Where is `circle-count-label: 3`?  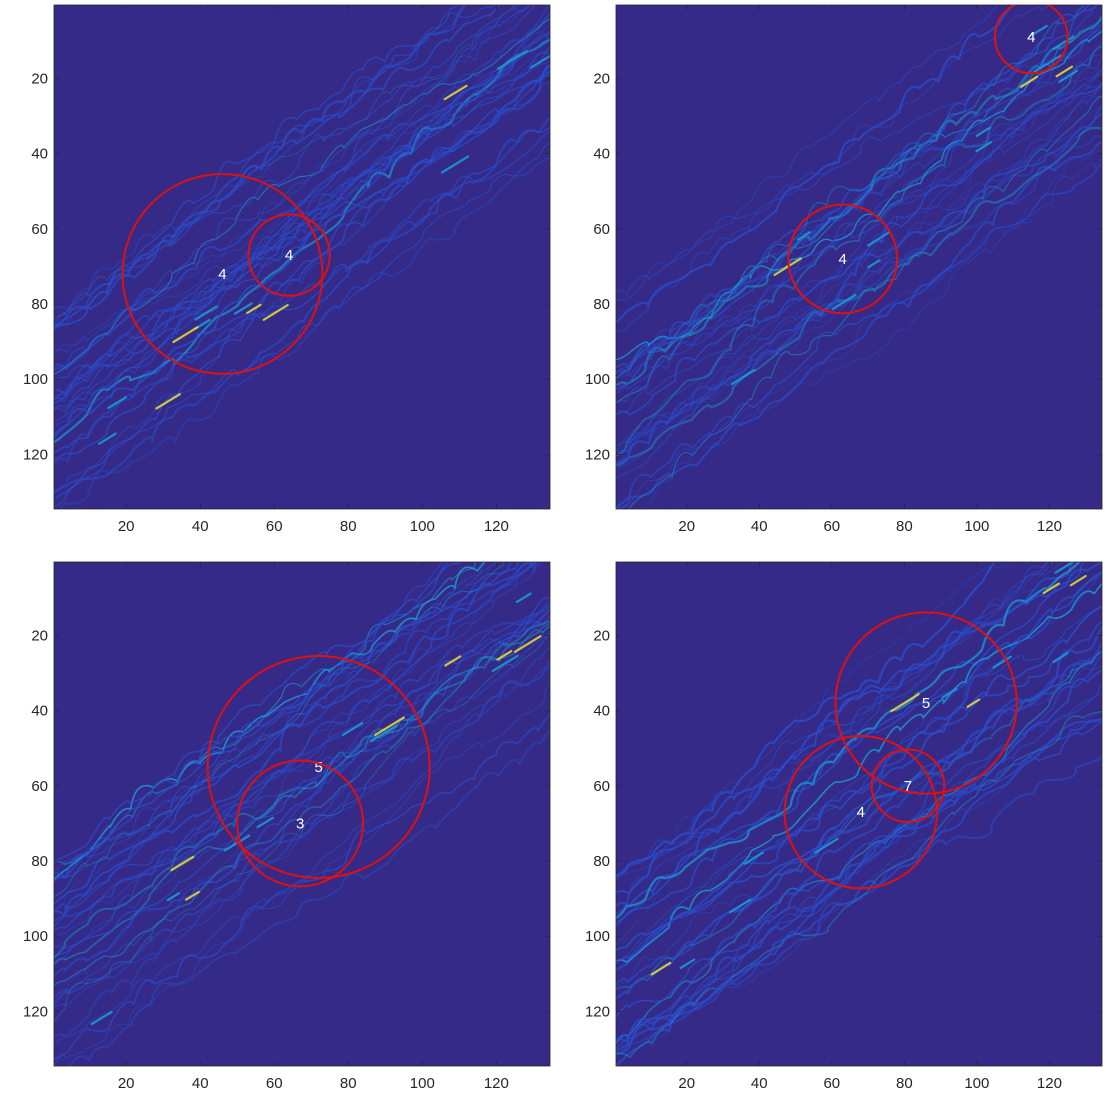
circle-count-label: 3 is located at coordinates (300, 823).